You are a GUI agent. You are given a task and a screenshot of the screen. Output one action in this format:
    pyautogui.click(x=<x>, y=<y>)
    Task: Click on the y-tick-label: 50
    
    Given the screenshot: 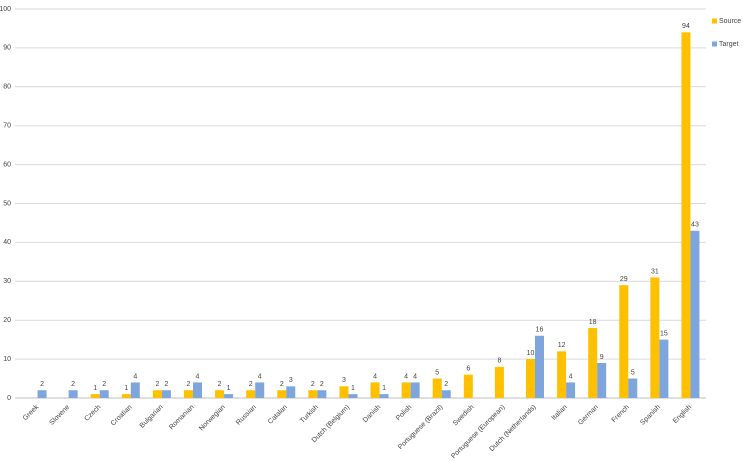 What is the action you would take?
    pyautogui.click(x=7, y=203)
    